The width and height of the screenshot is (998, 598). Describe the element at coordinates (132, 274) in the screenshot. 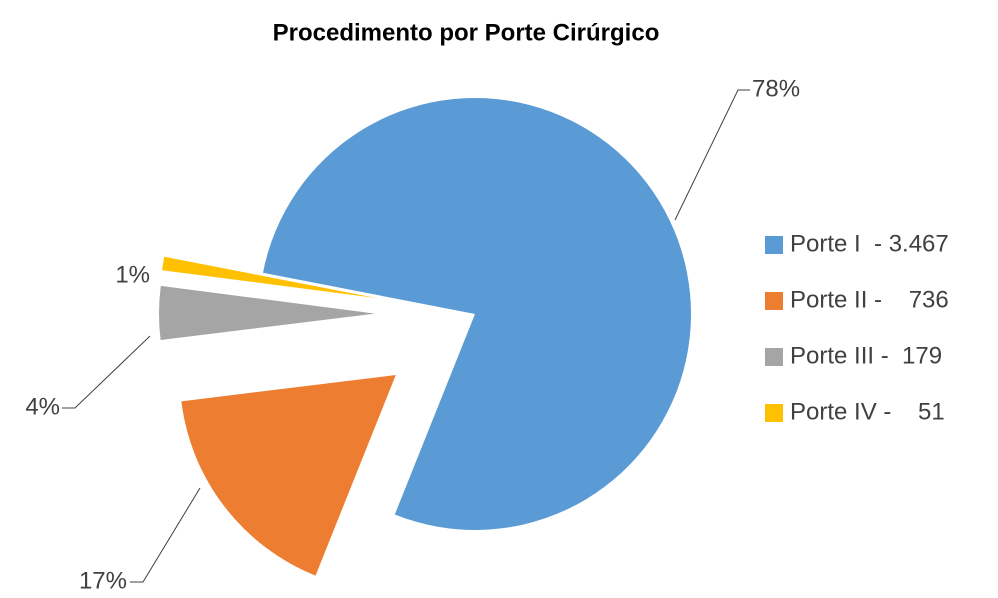

I see `data-label: 1%` at that location.